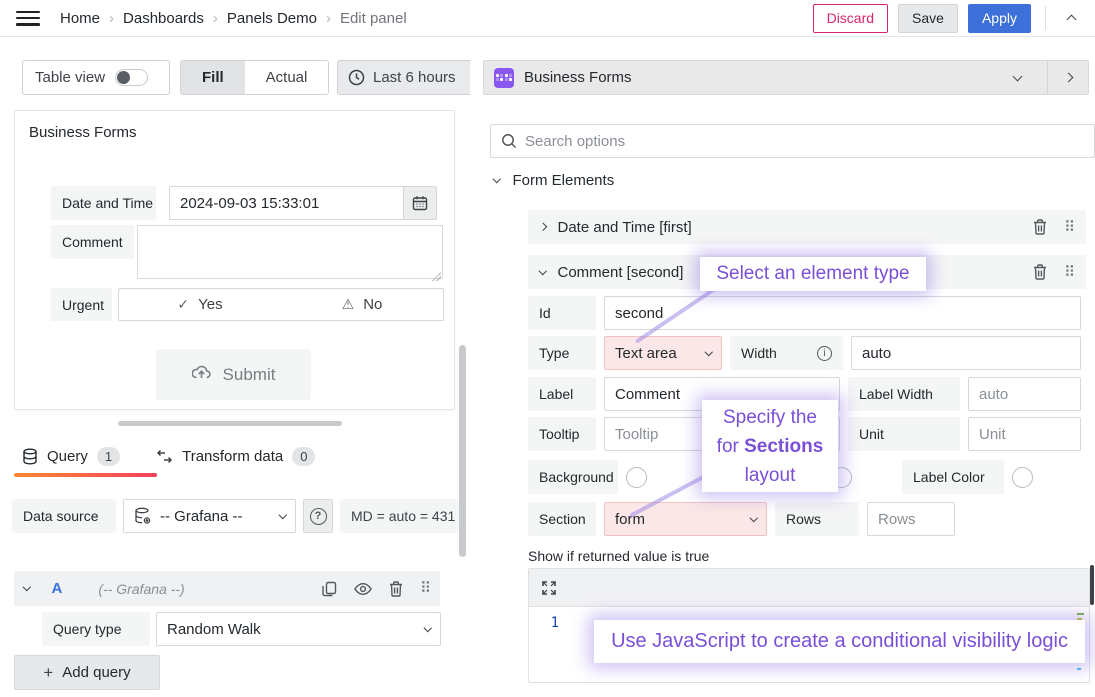 The width and height of the screenshot is (1095, 697). I want to click on expand-editor-button, so click(549, 588).